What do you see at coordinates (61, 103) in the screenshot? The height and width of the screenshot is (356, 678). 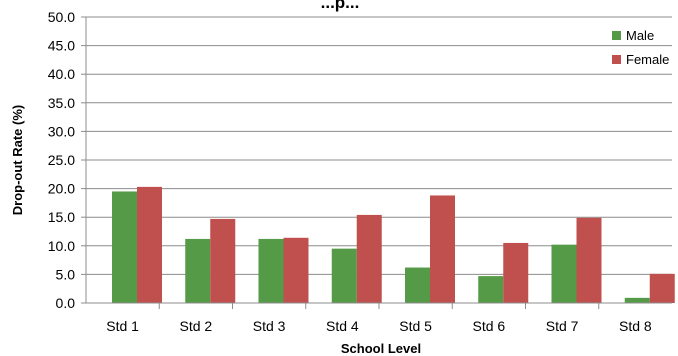 I see `y-tick-label: 35.0` at bounding box center [61, 103].